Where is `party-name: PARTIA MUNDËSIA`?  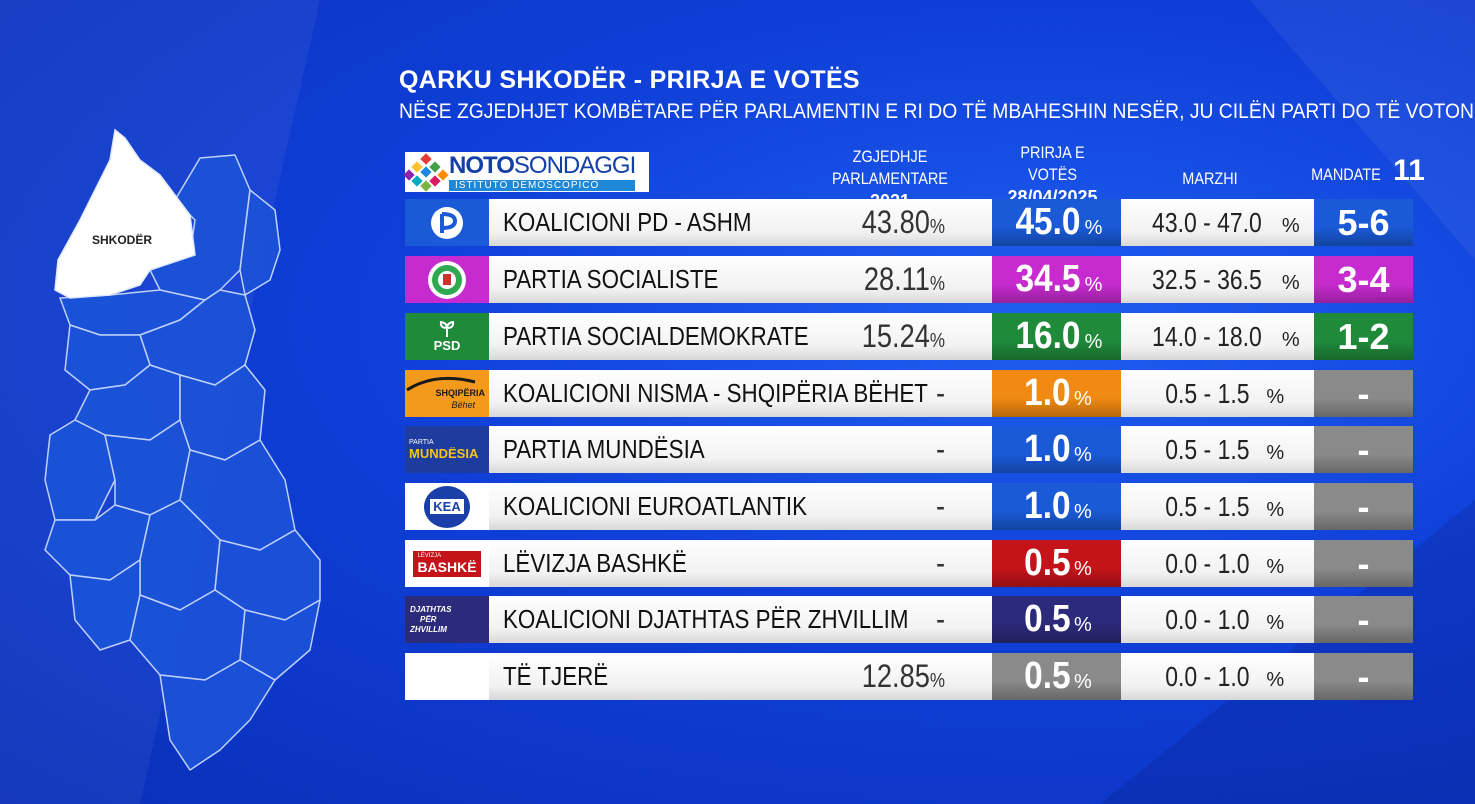 party-name: PARTIA MUNDËSIA is located at coordinates (604, 449).